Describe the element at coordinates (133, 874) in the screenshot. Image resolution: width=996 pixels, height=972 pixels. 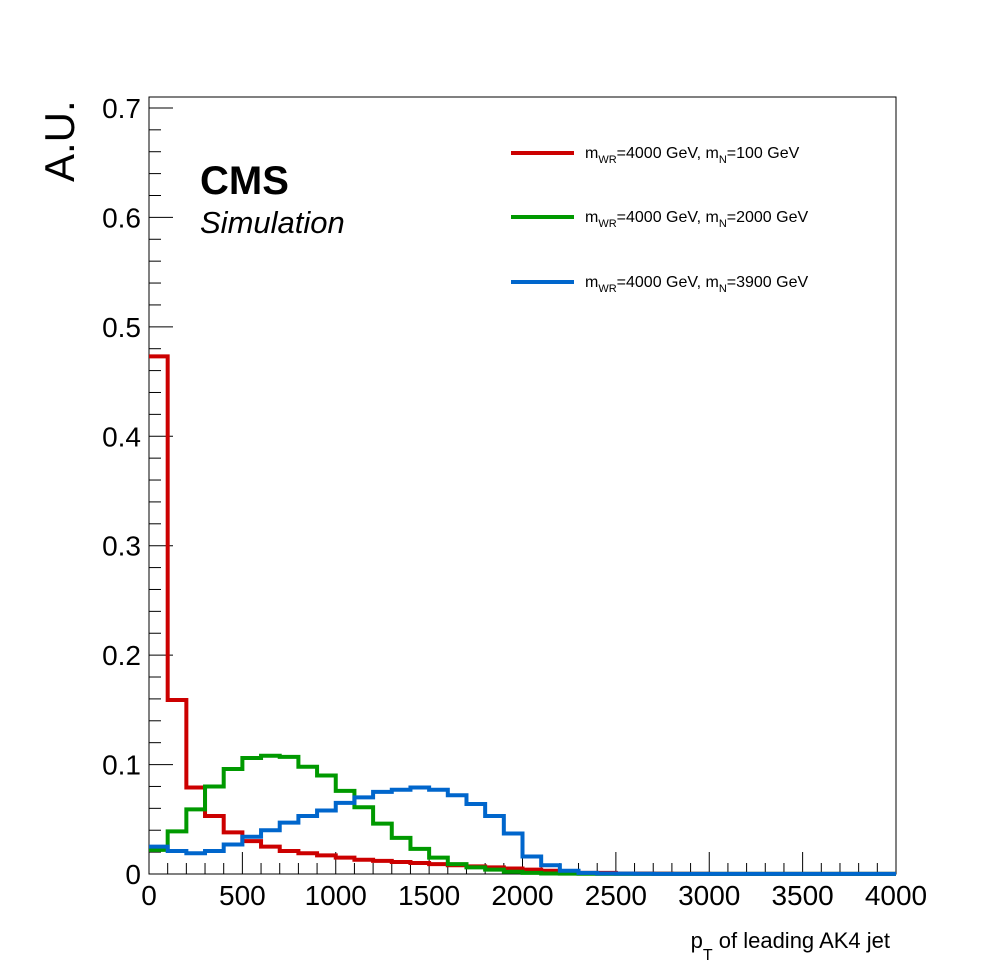
I see `y-tick-label: 0` at that location.